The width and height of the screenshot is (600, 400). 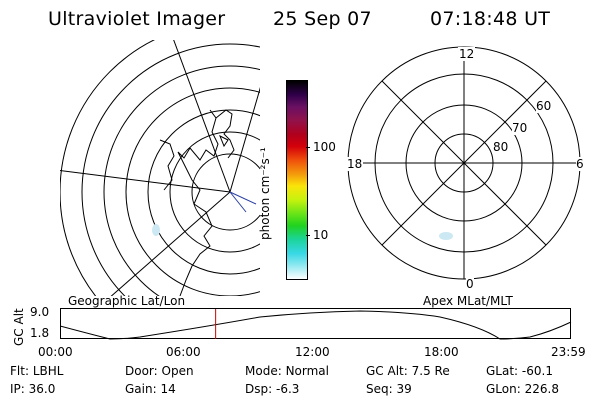 I want to click on colorbar-unit-label: photon cm⁻²s⁻¹, so click(x=265, y=193).